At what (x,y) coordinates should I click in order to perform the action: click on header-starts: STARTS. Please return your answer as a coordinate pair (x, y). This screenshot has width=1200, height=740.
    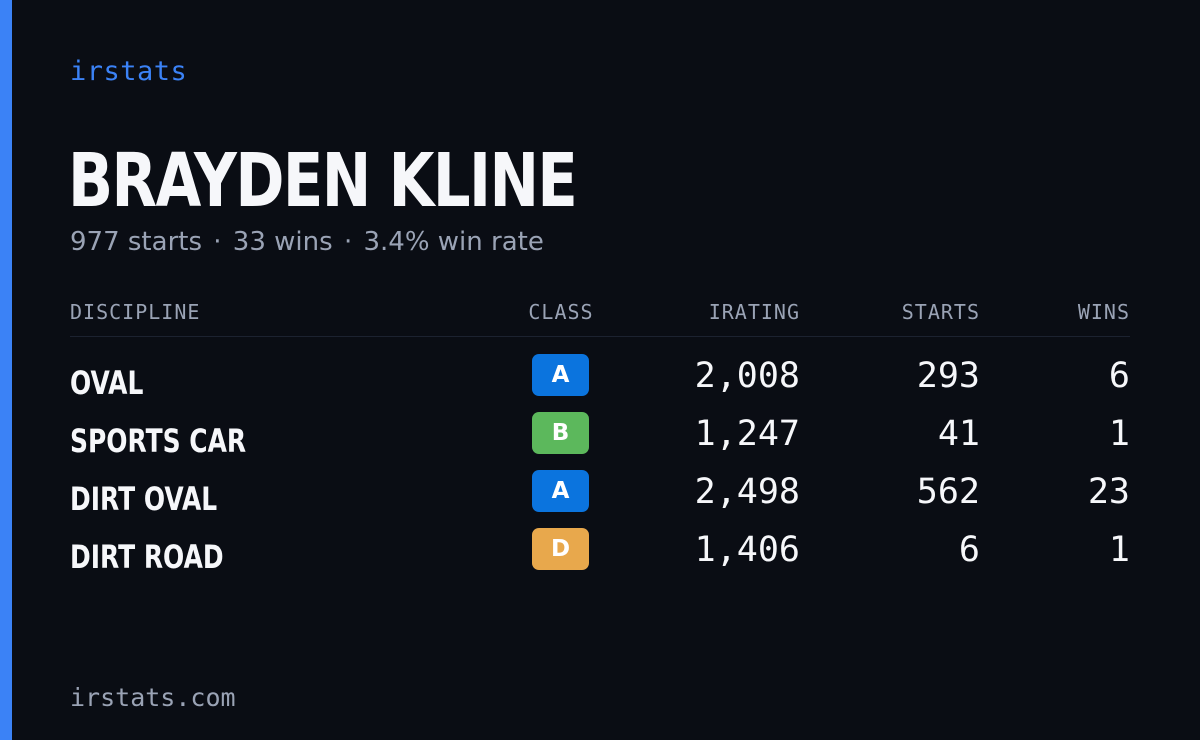
    Looking at the image, I should click on (940, 312).